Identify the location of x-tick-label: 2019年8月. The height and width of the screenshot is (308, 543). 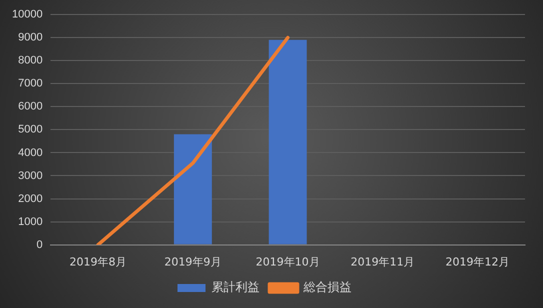
(98, 261).